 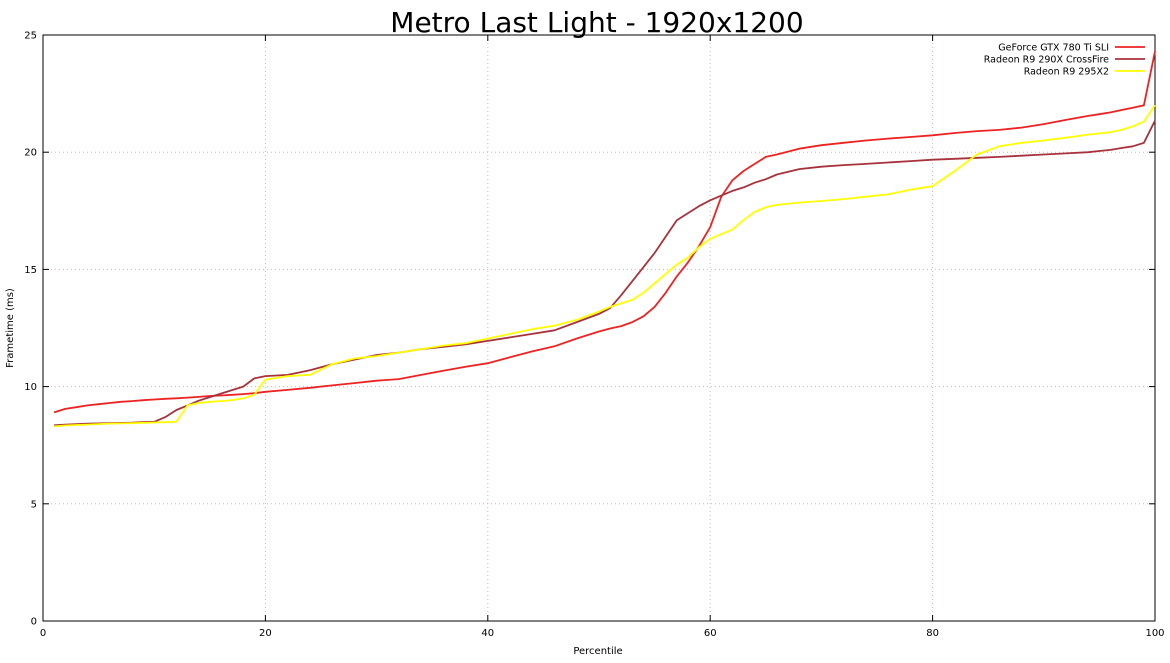 I want to click on y-tick-label: 20, so click(x=30, y=153).